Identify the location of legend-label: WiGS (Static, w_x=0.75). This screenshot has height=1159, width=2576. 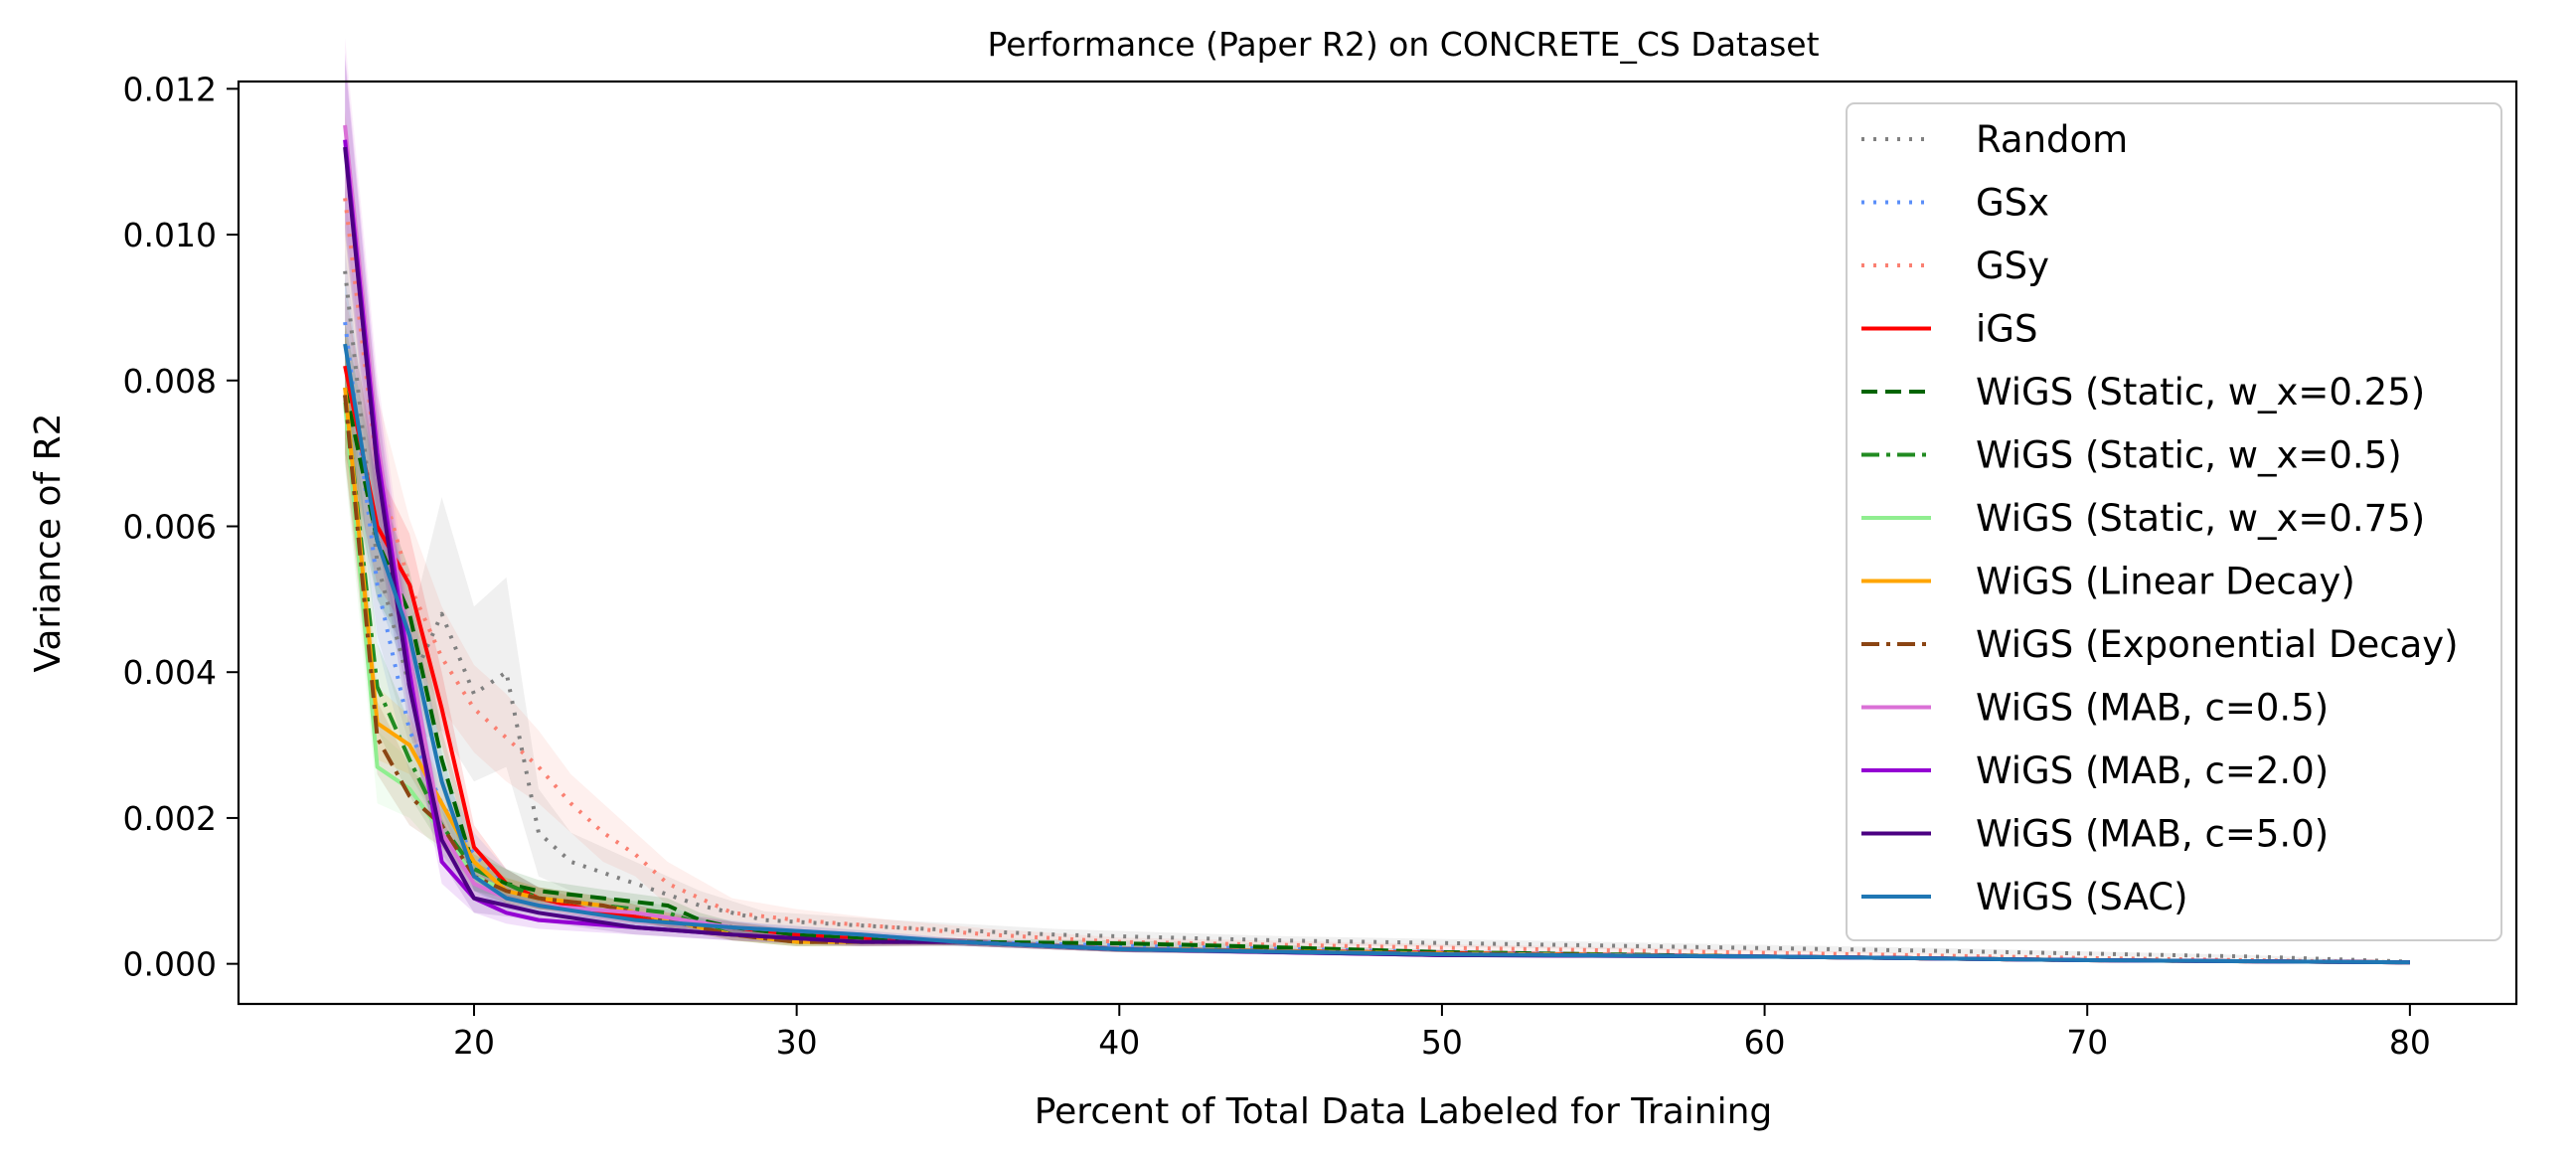
(2200, 518).